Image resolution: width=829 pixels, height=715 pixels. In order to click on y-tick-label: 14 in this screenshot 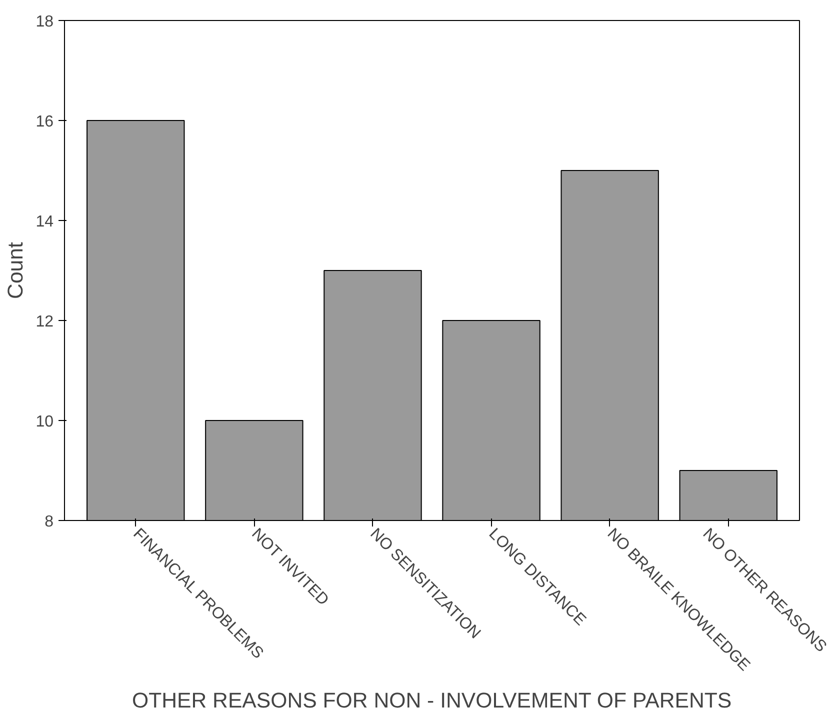, I will do `click(45, 222)`.